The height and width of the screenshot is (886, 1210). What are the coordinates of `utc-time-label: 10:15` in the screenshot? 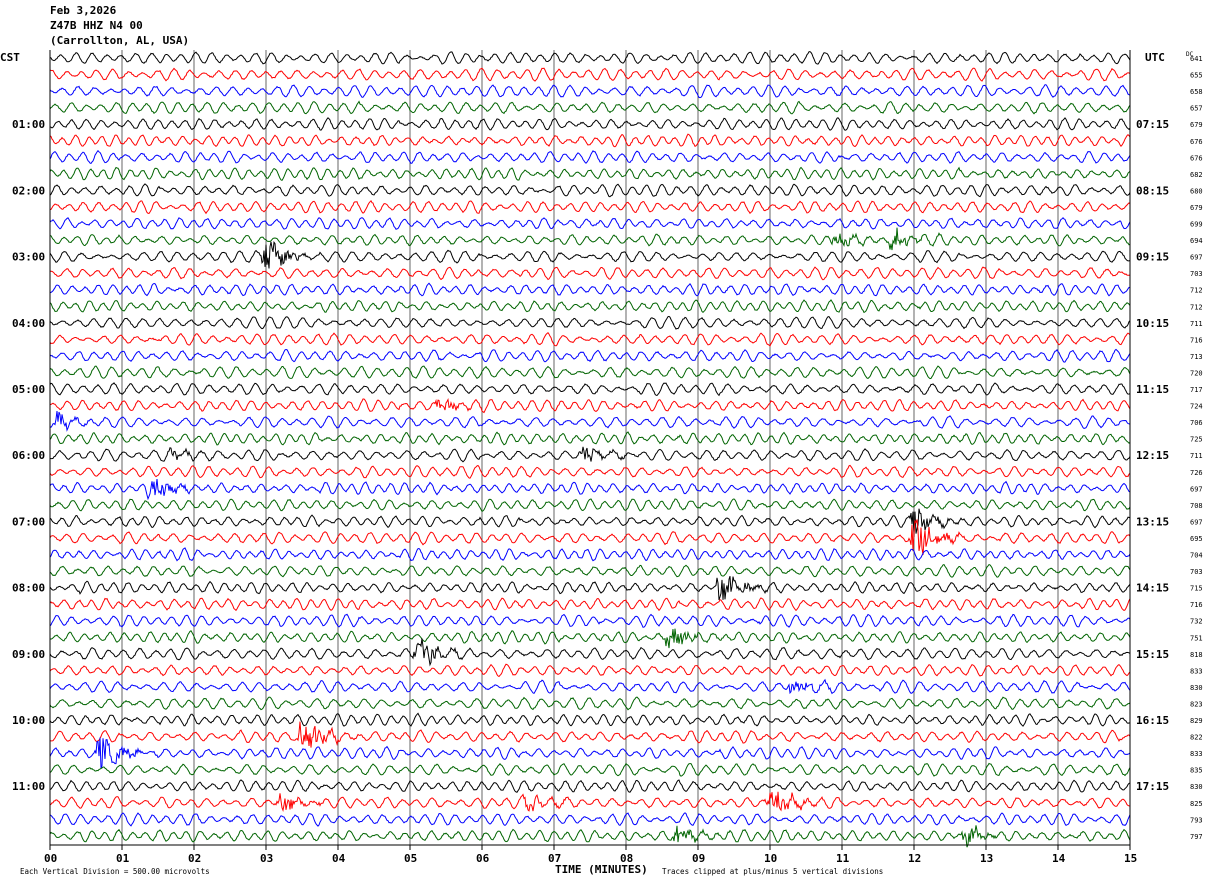 It's located at (1152, 323).